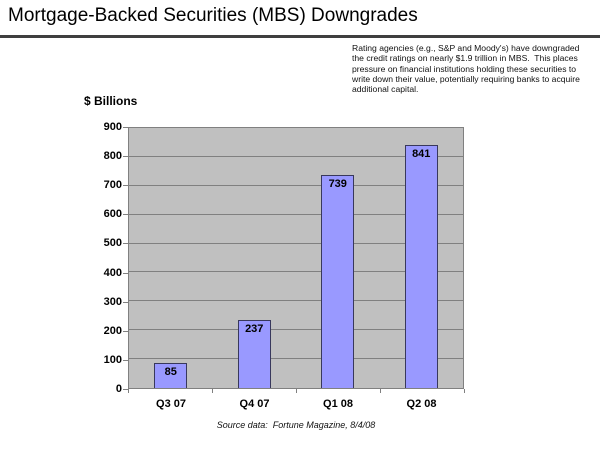 This screenshot has width=600, height=450. What do you see at coordinates (111, 101) in the screenshot?
I see `y-axis-title: $ Billions` at bounding box center [111, 101].